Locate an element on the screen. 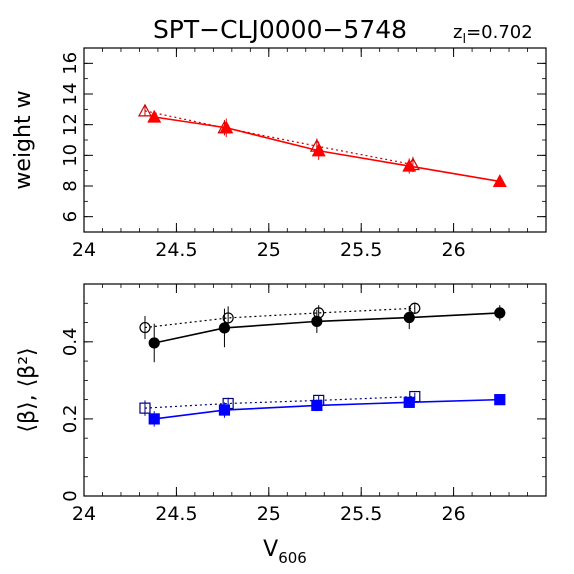 The image size is (574, 574). redshift-label: zl=0.702 is located at coordinates (493, 34).